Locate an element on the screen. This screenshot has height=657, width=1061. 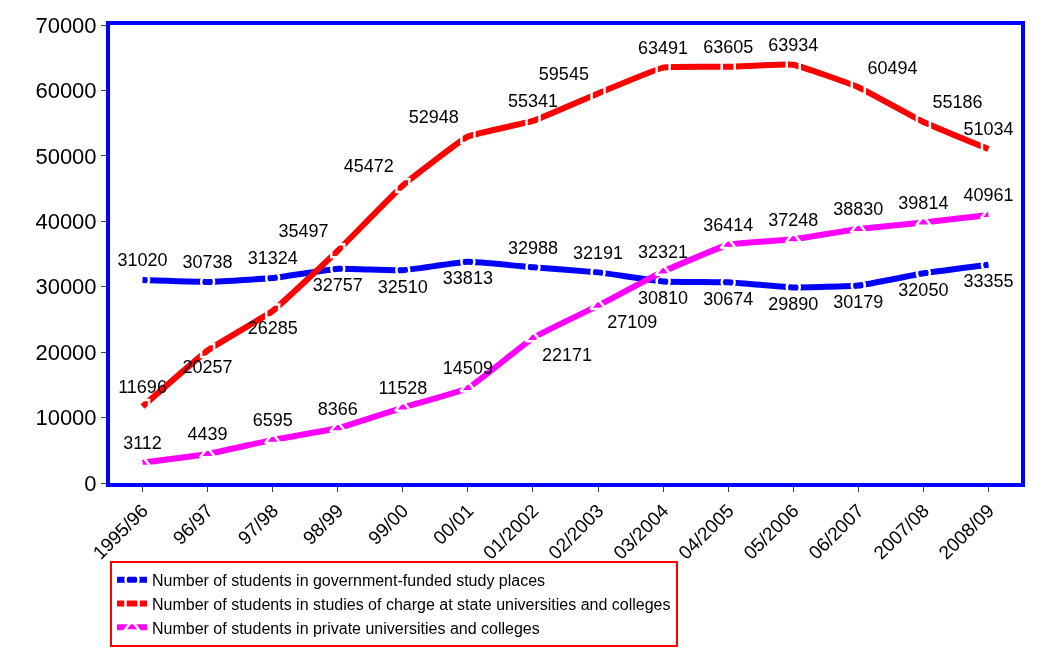
data-label: 30674 is located at coordinates (728, 298).